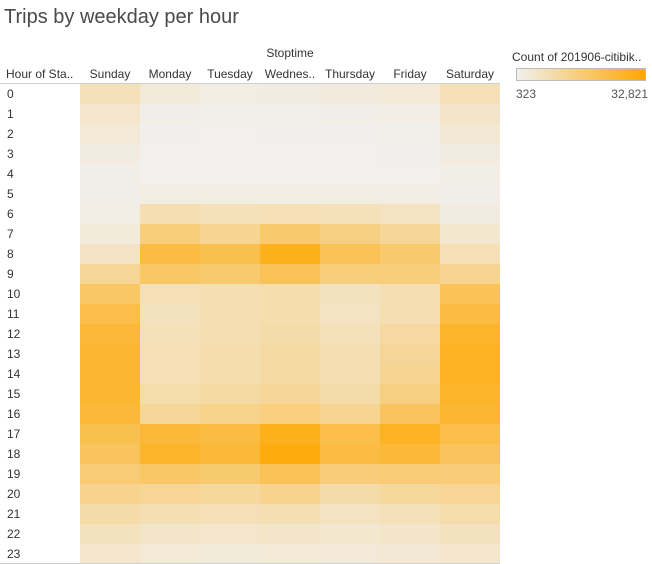 The height and width of the screenshot is (564, 652). What do you see at coordinates (10, 174) in the screenshot?
I see `row-label-4: 4` at bounding box center [10, 174].